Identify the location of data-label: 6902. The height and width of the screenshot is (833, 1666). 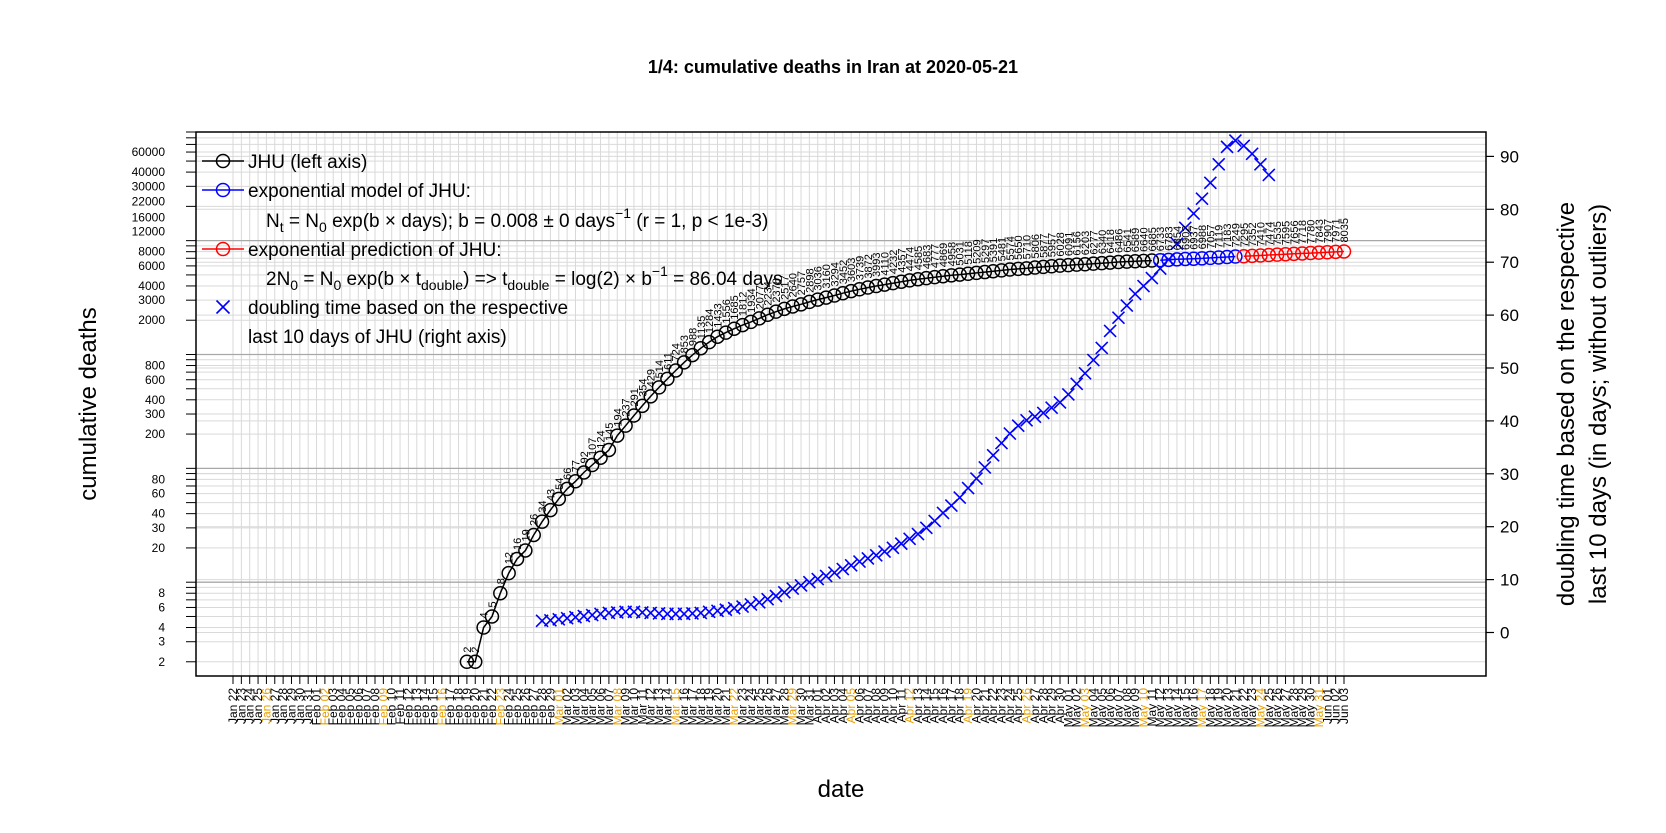
(1186, 237).